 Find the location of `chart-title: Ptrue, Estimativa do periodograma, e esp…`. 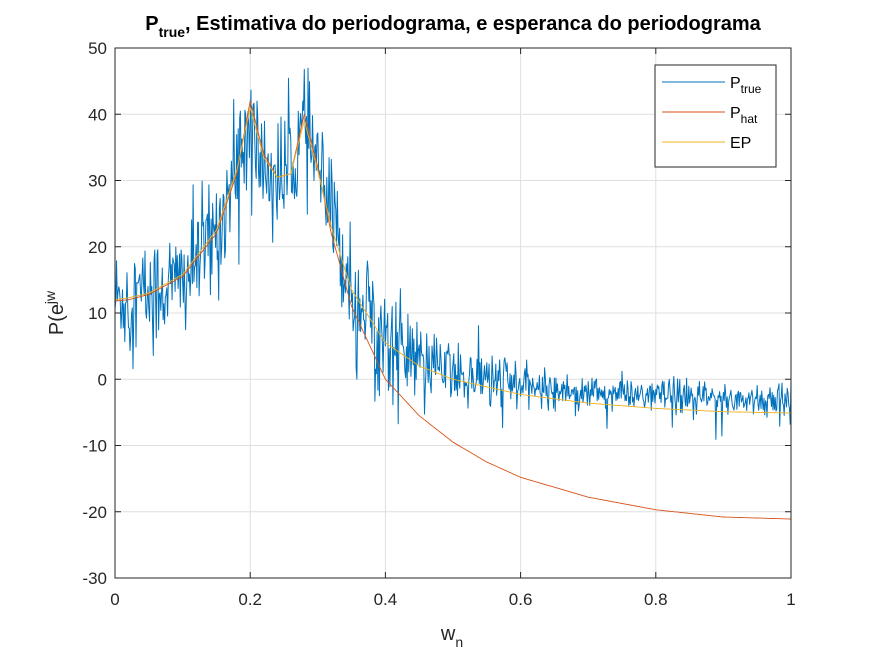

chart-title: Ptrue, Estimativa do periodograma, e esp… is located at coordinates (453, 26).